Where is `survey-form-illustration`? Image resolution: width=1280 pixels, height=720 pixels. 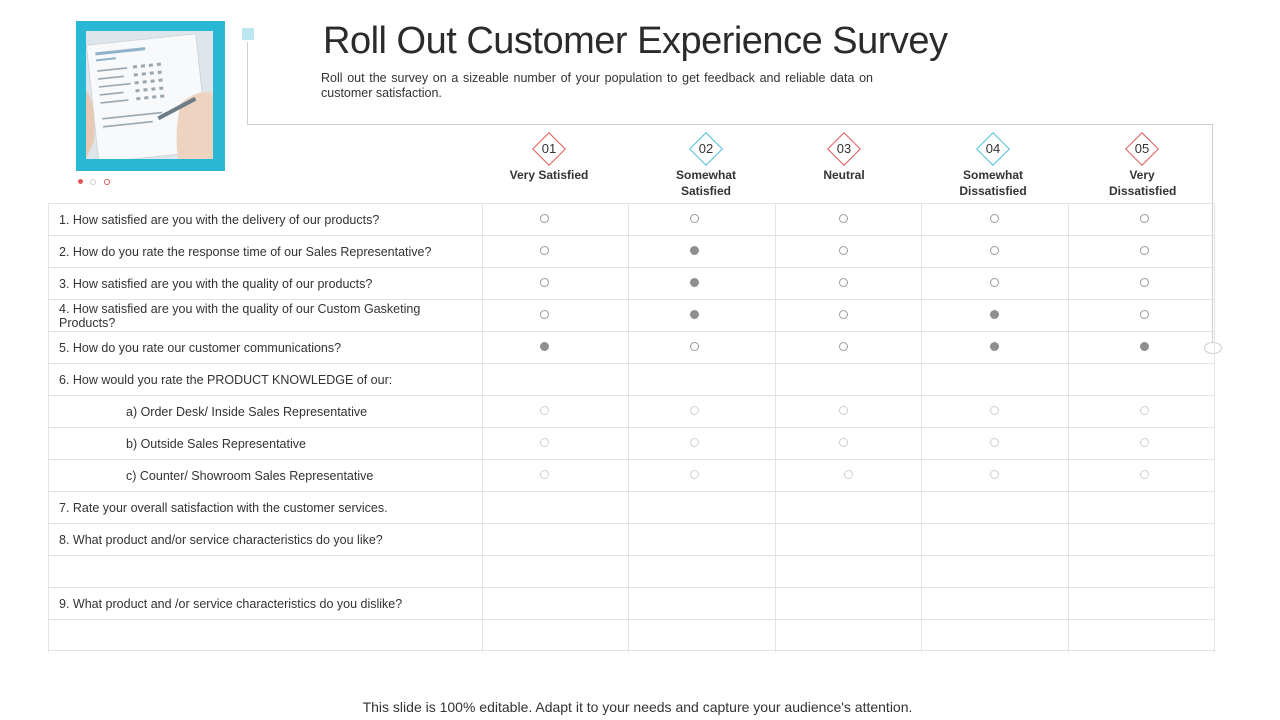
survey-form-illustration is located at coordinates (149, 95).